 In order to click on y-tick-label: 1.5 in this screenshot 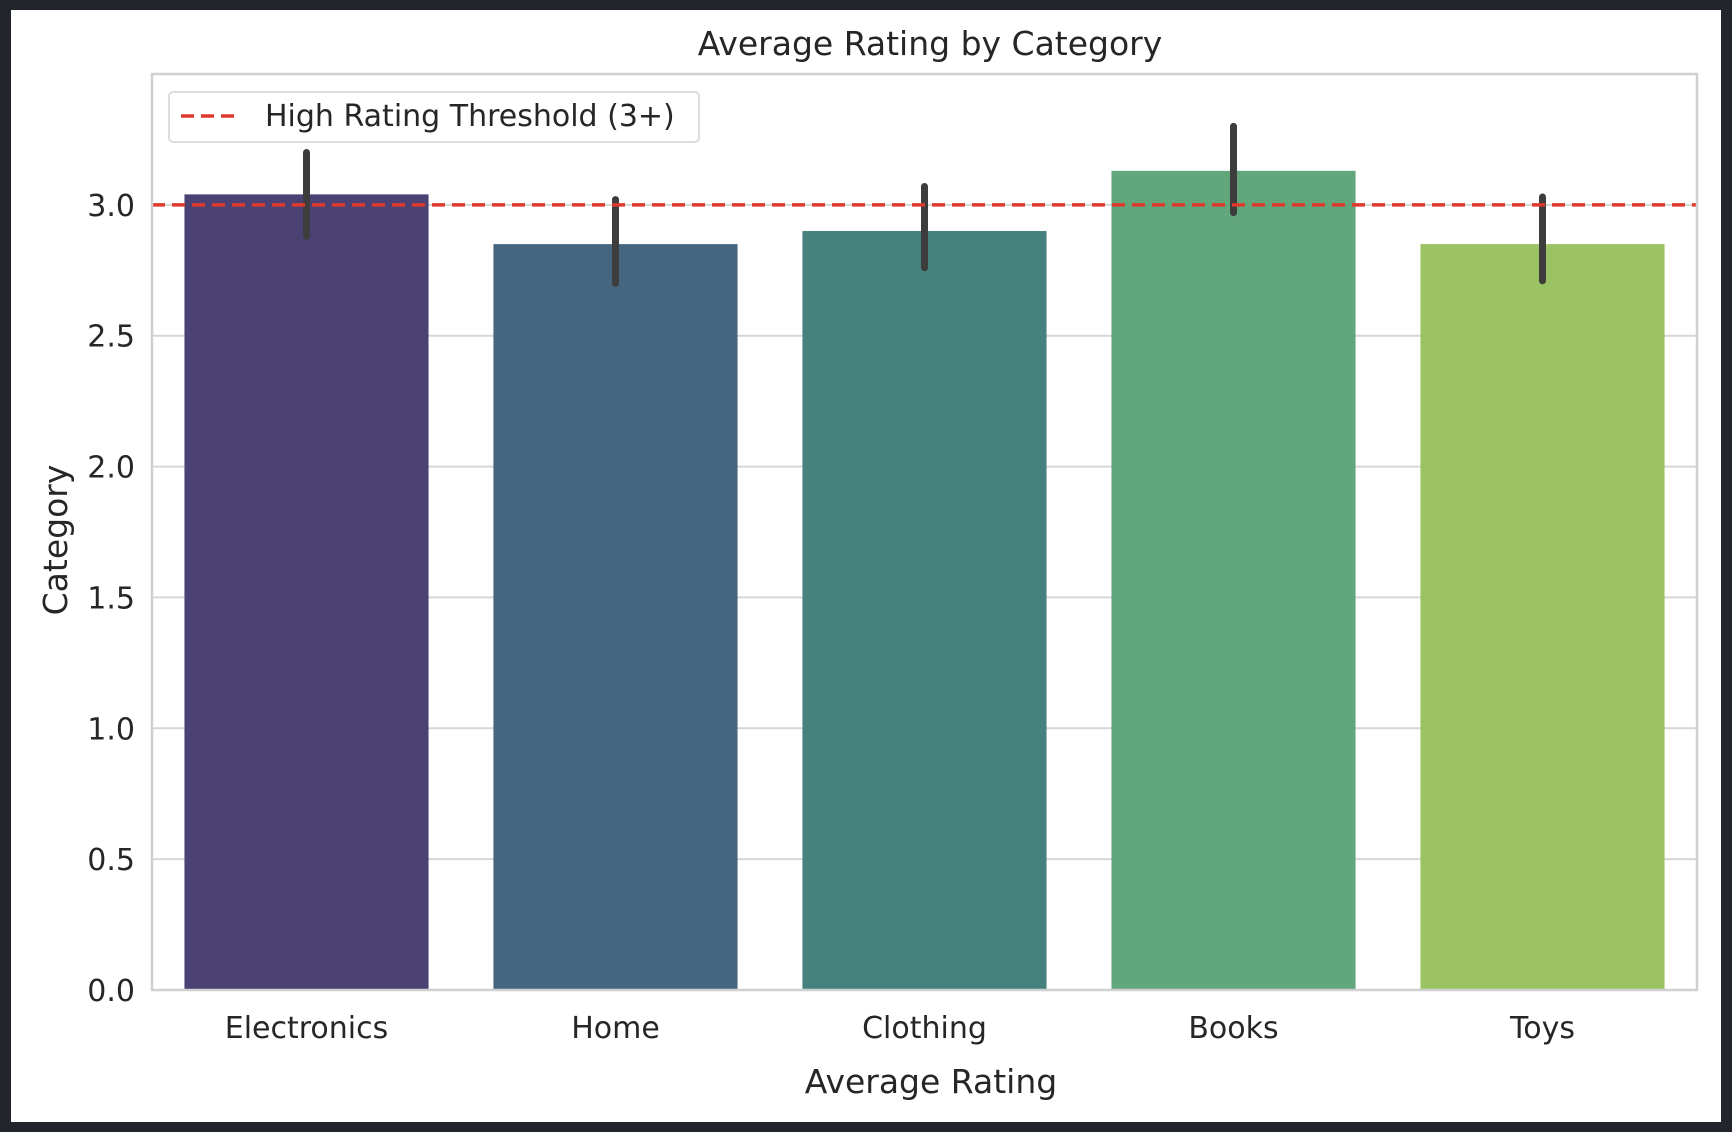, I will do `click(111, 598)`.